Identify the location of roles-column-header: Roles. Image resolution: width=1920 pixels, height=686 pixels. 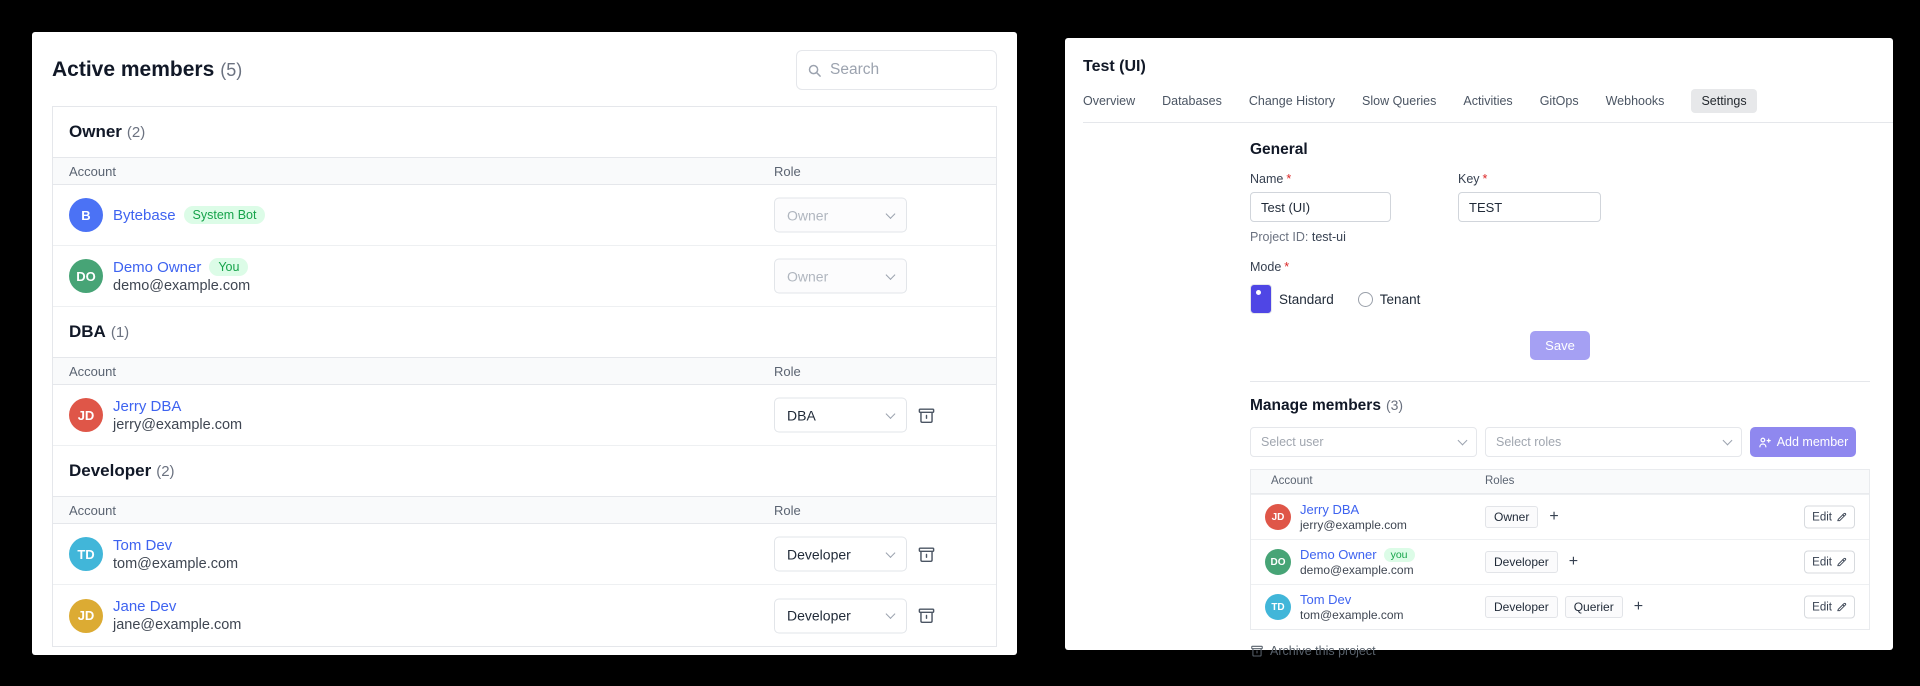
(1500, 481).